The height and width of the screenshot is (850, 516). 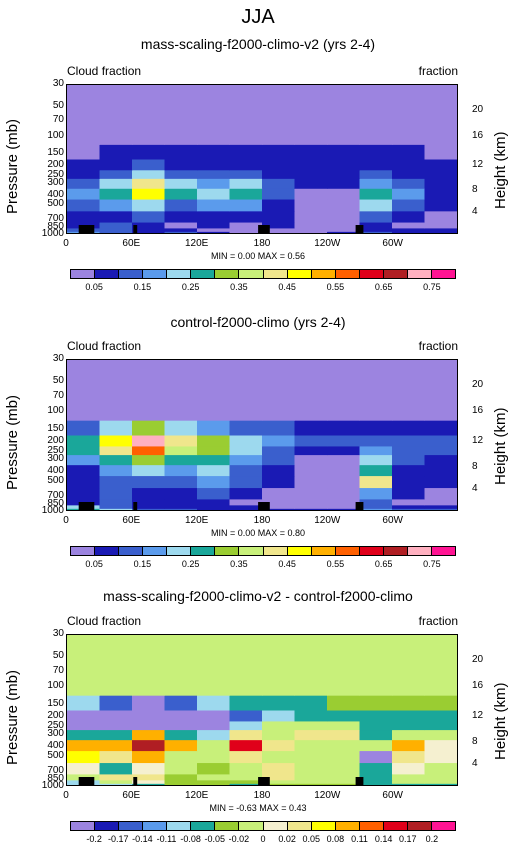 I want to click on x-tick-label: 120W, so click(x=327, y=795).